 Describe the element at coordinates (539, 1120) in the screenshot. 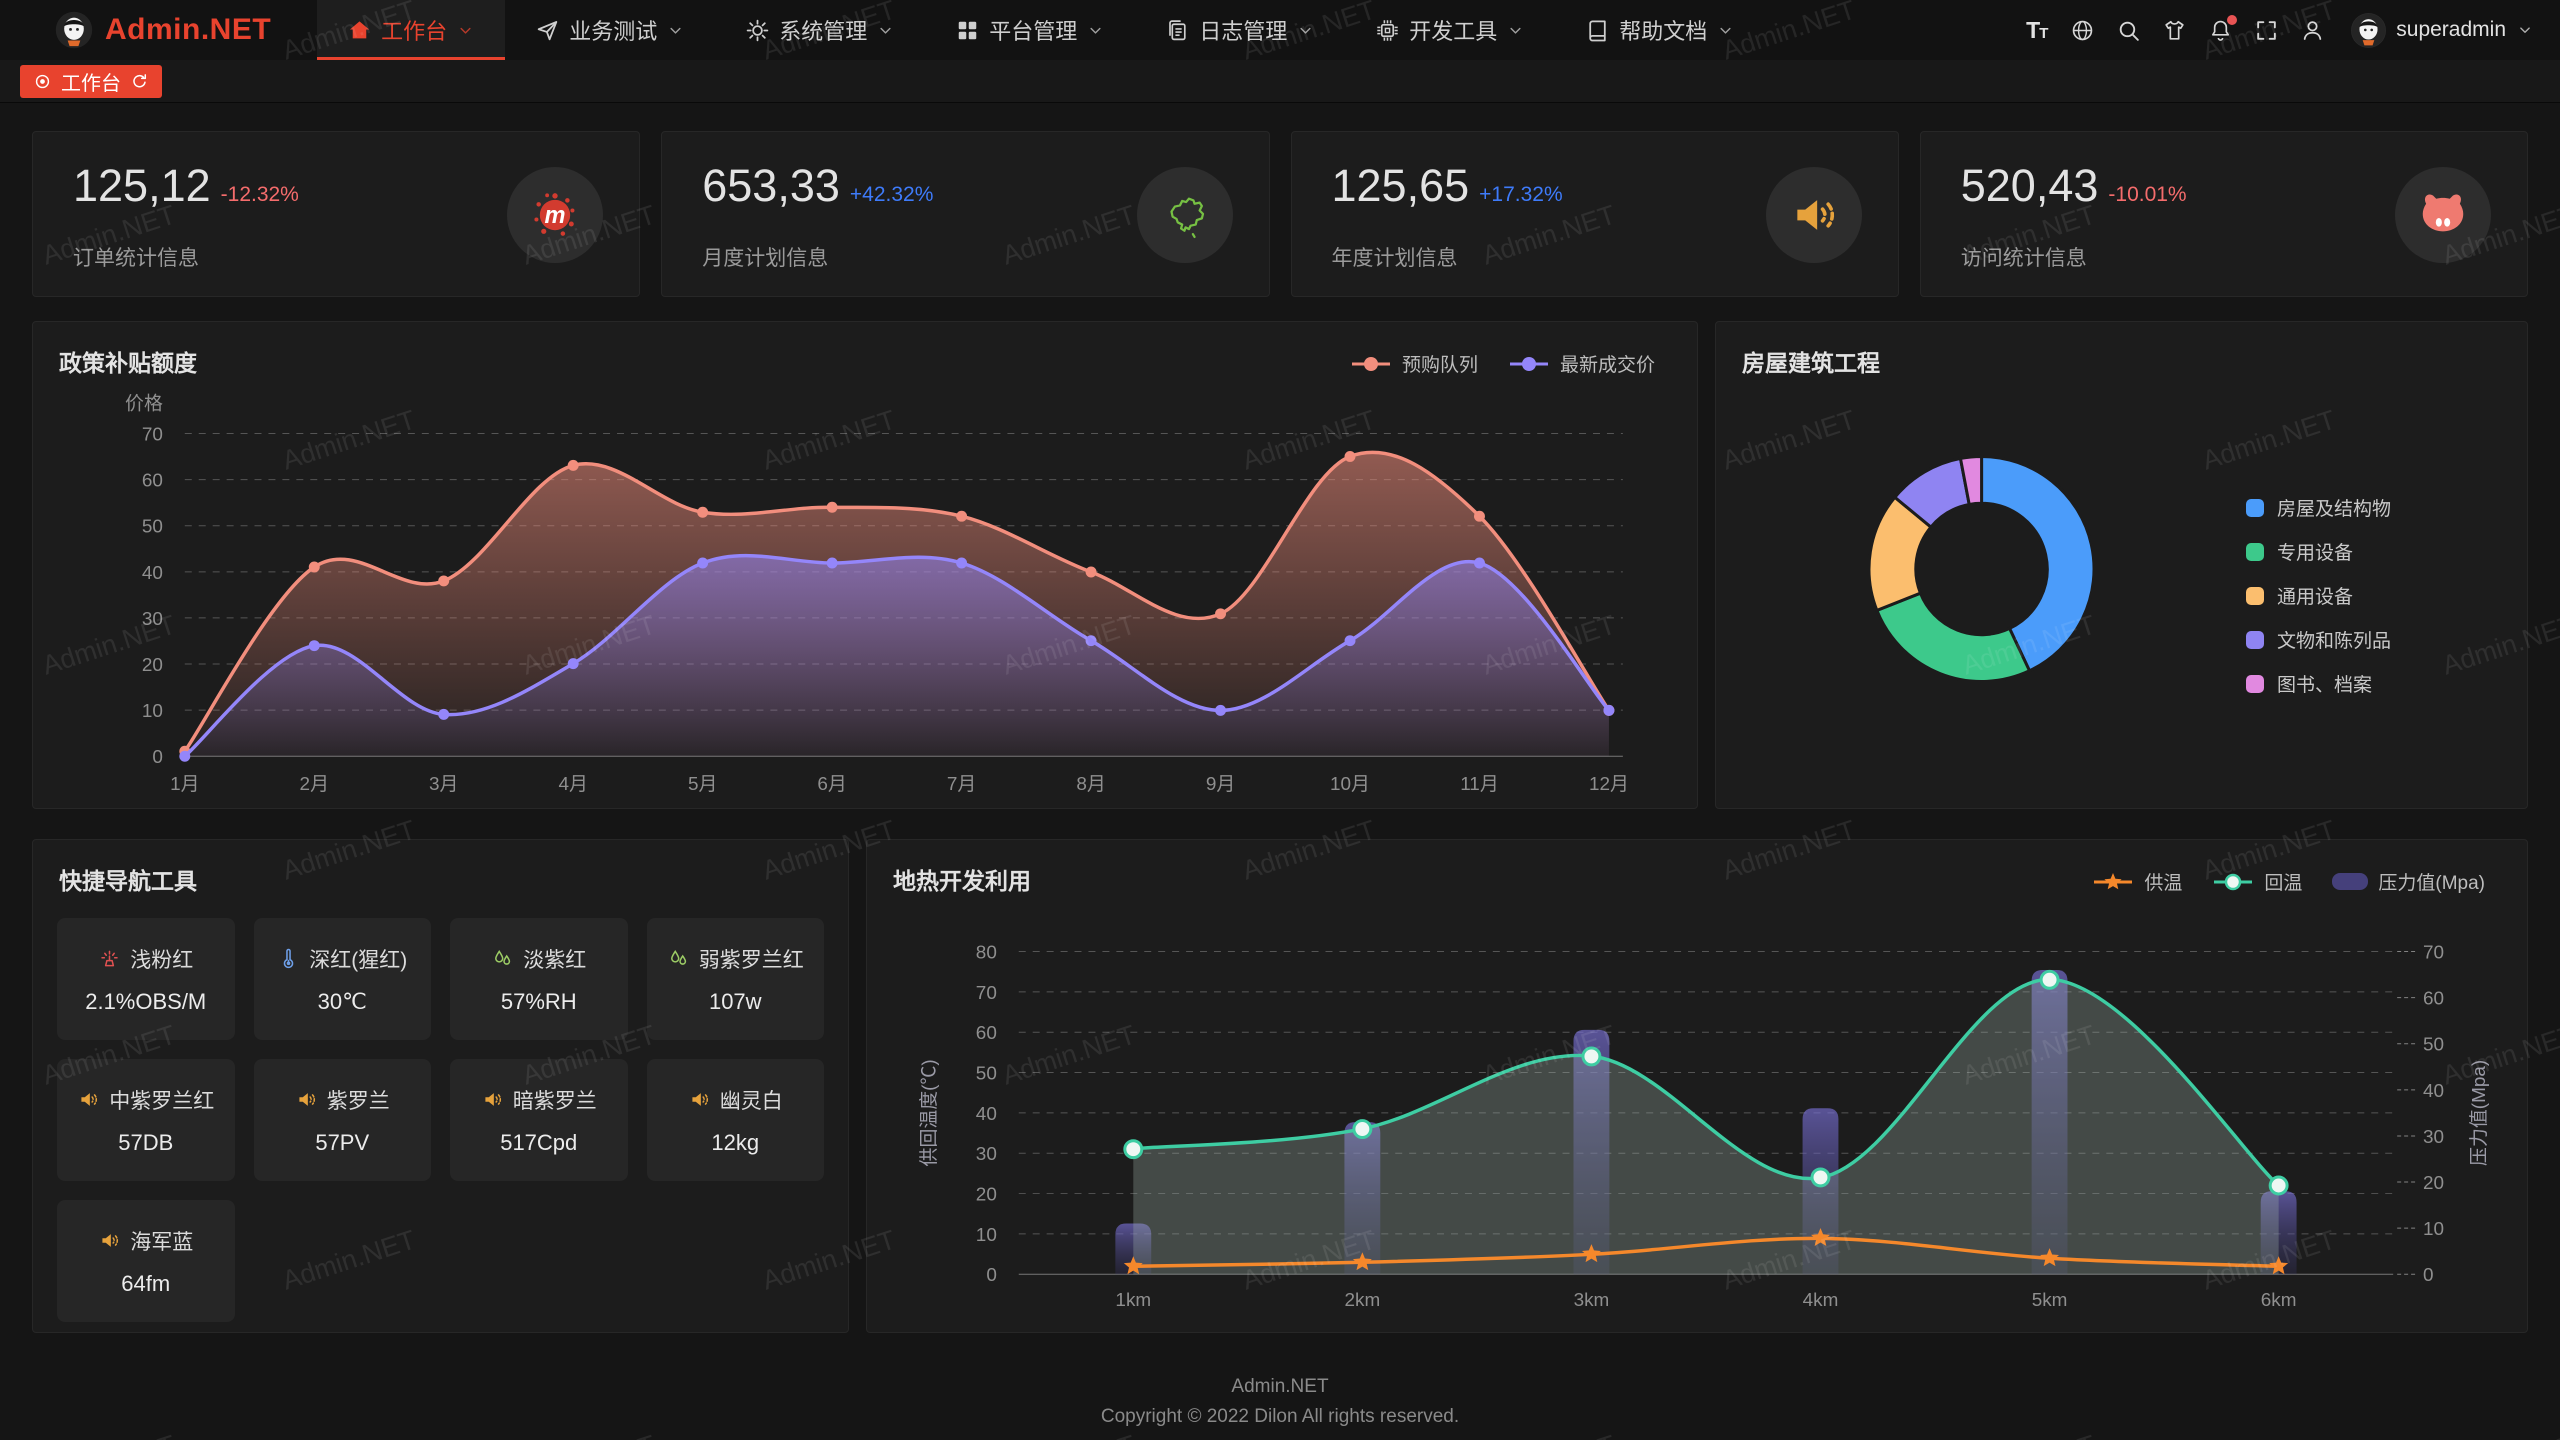

I see `quicknav-card-7: 暗紫罗兰 517Cpd` at that location.